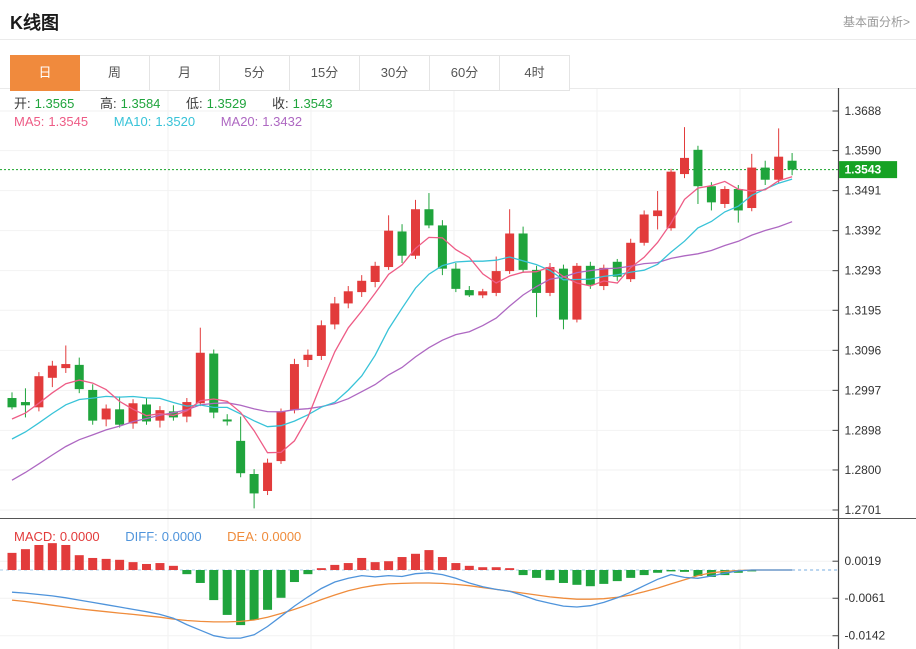  Describe the element at coordinates (863, 510) in the screenshot. I see `svg-text: 1.2701` at that location.